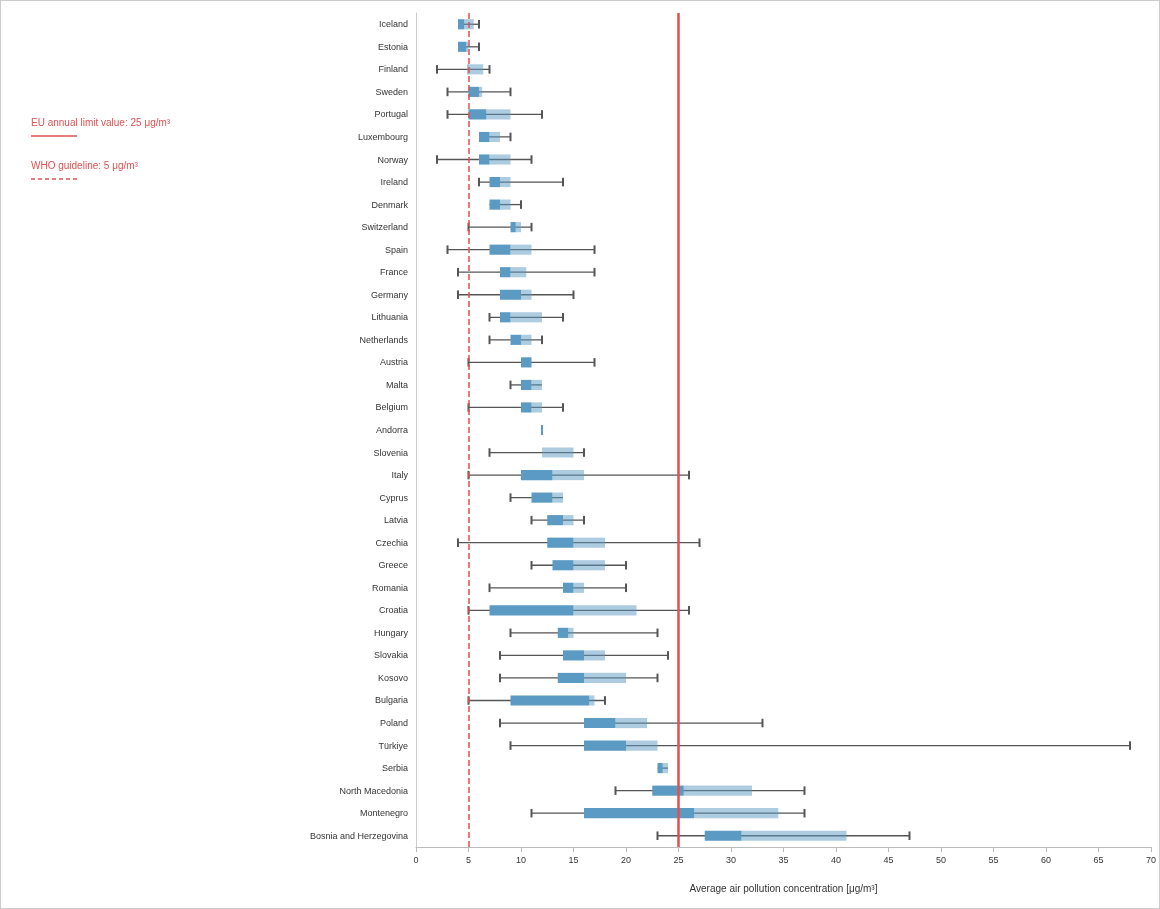  What do you see at coordinates (993, 859) in the screenshot?
I see `x-tick-label: 55` at bounding box center [993, 859].